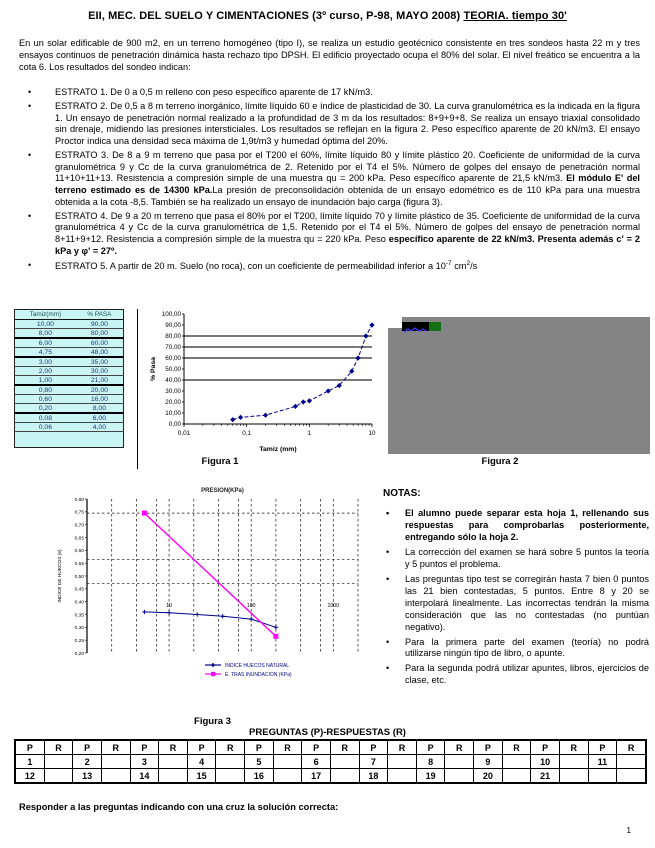 The height and width of the screenshot is (848, 655). Describe the element at coordinates (602, 761) in the screenshot. I see `pr-question-number-cell: 11` at that location.